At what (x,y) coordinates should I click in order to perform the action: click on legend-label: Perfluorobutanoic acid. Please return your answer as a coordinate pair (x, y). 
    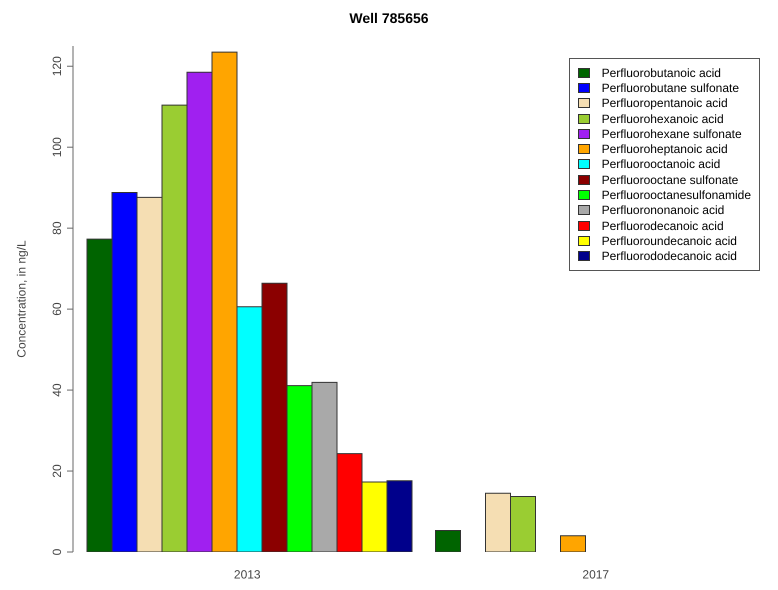
    Looking at the image, I should click on (661, 73).